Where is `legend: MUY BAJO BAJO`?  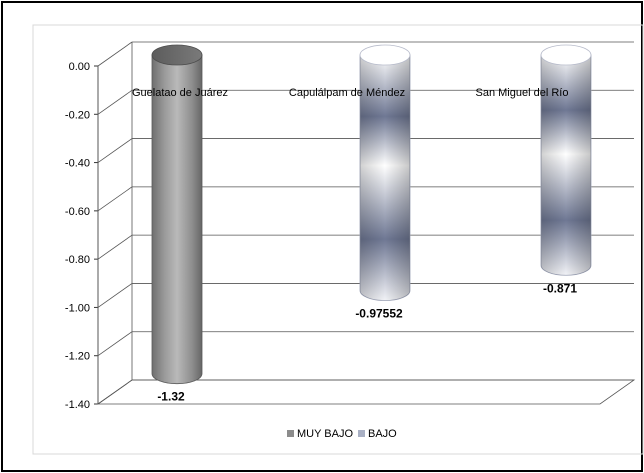
legend: MUY BAJO BAJO is located at coordinates (342, 434).